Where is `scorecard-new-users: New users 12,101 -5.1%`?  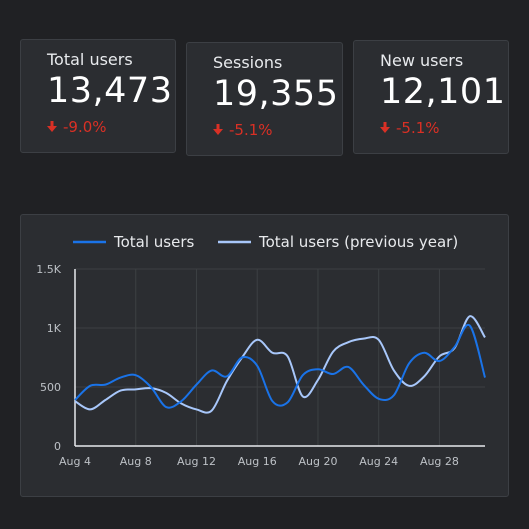 scorecard-new-users: New users 12,101 -5.1% is located at coordinates (431, 97).